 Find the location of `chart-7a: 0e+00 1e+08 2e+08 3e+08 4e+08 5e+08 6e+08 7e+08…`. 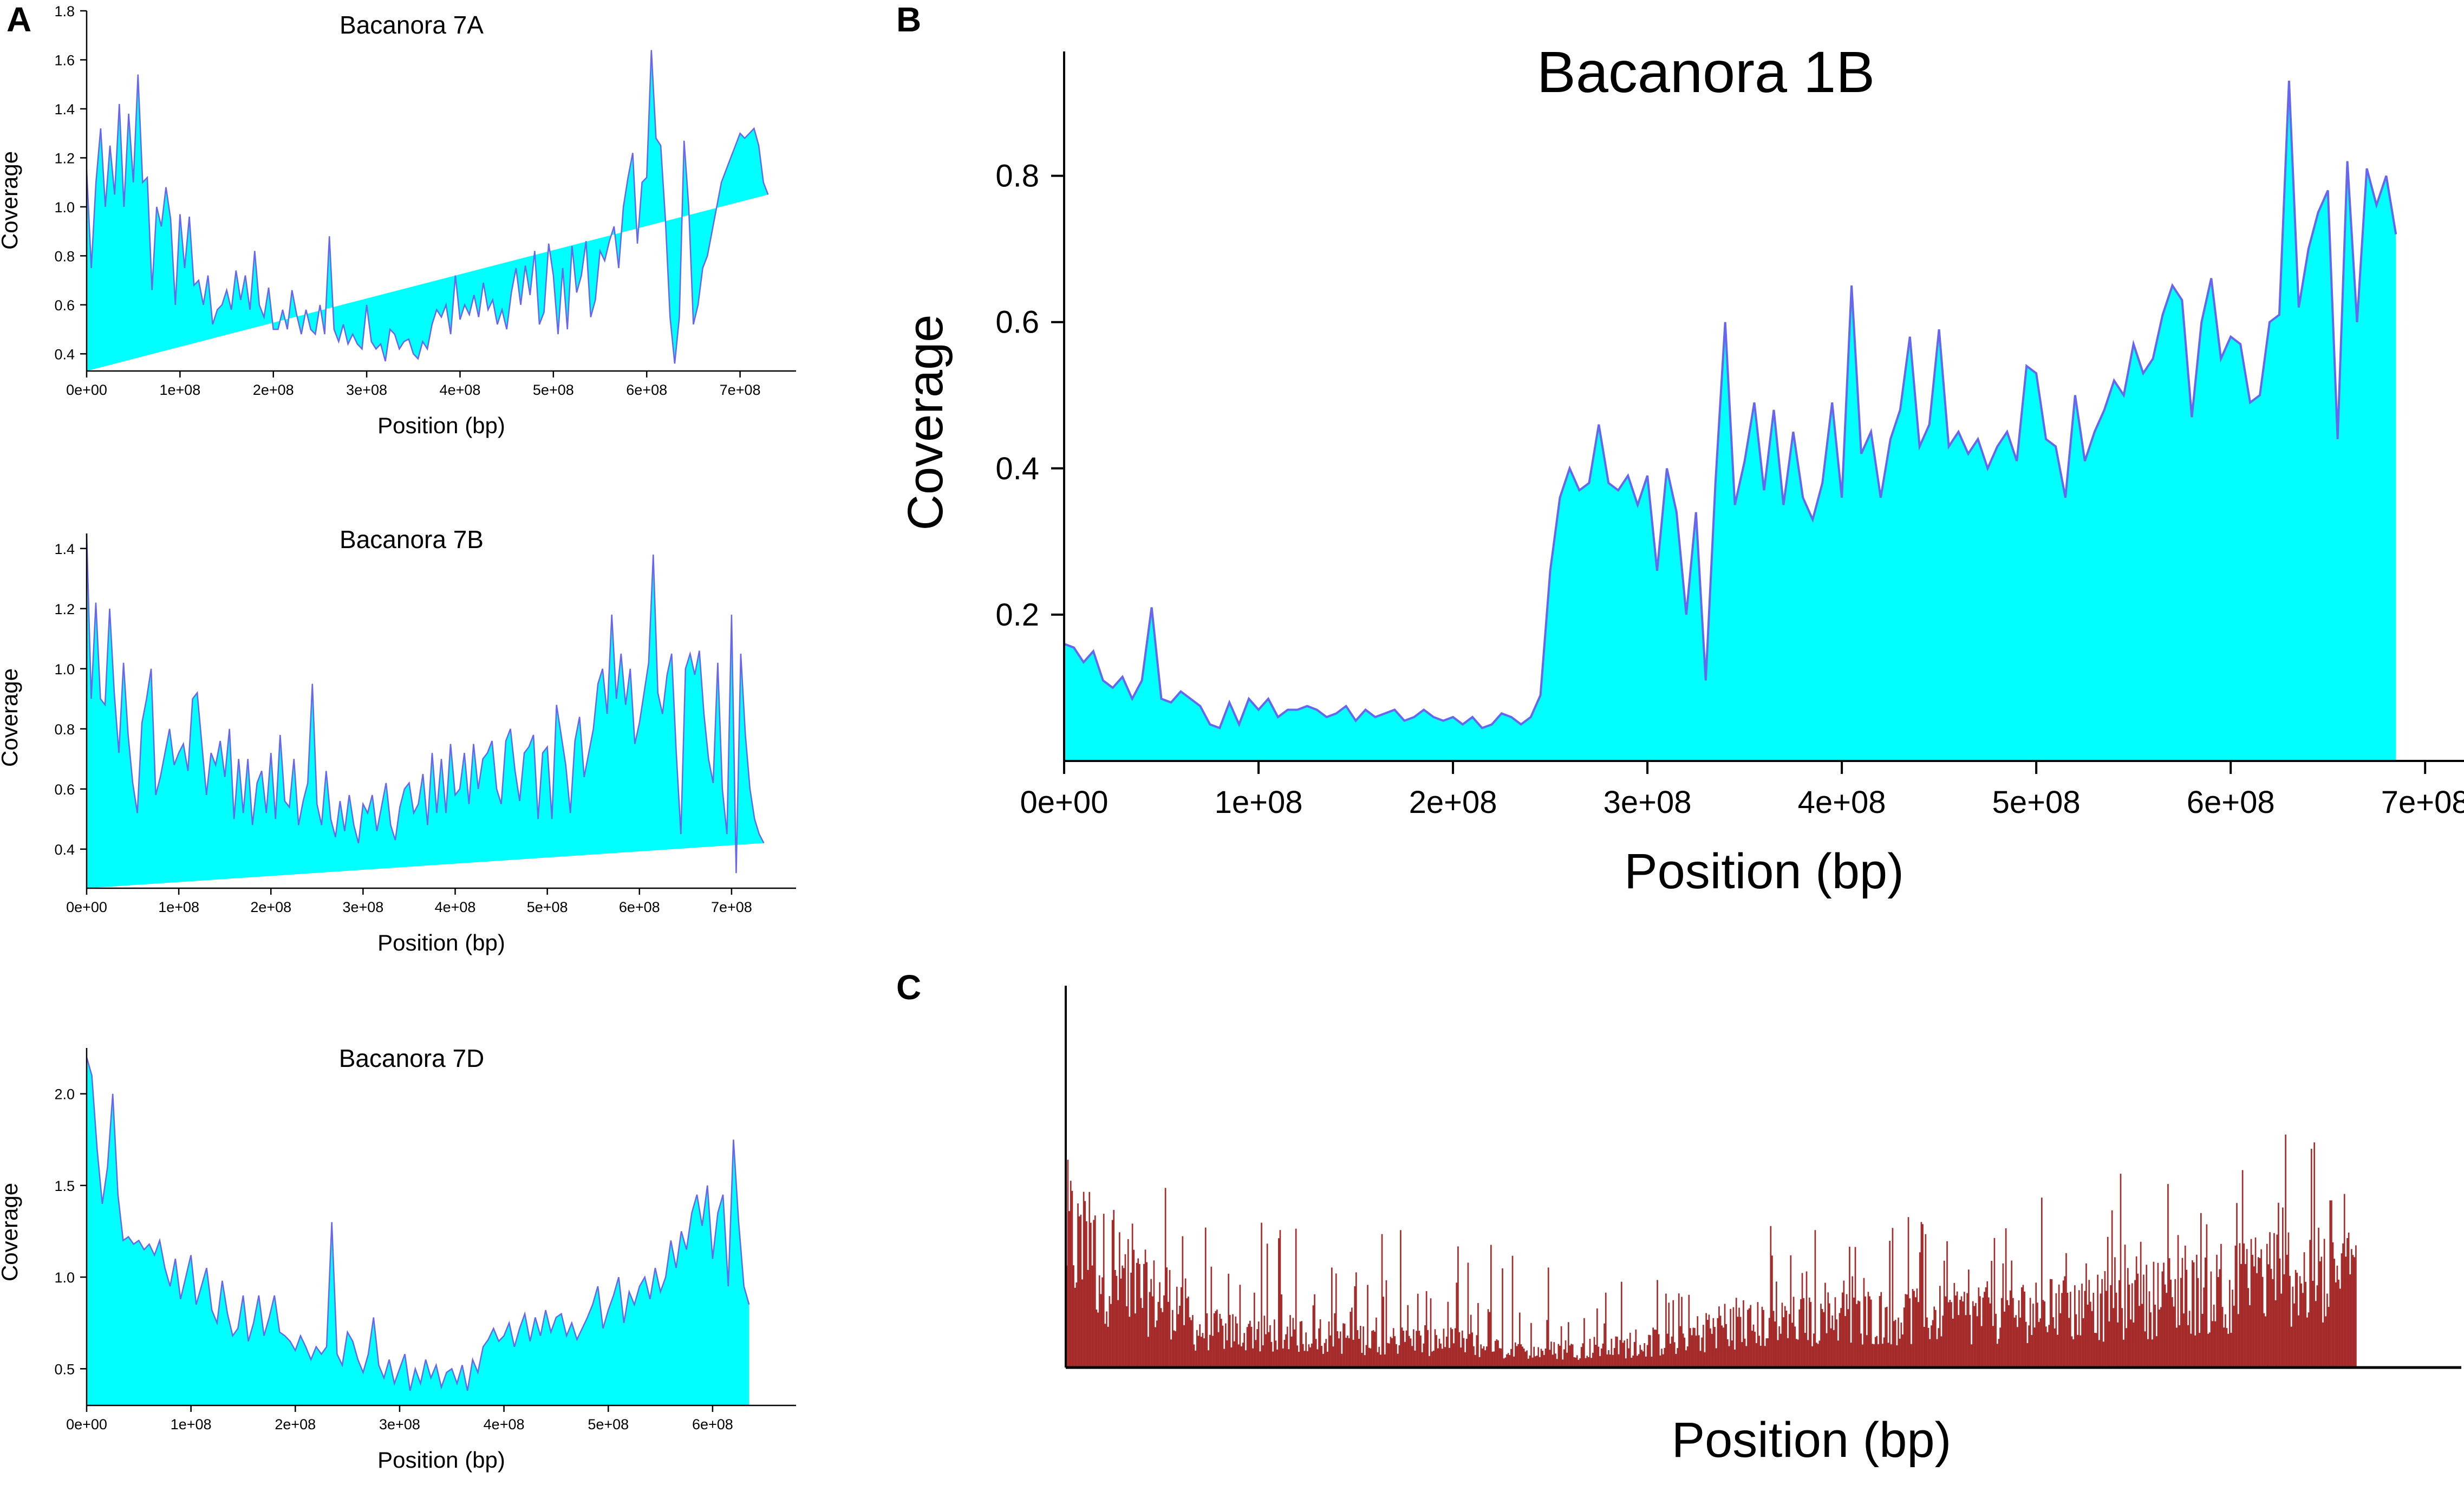

chart-7a: 0e+00 1e+08 2e+08 3e+08 4e+08 5e+08 6e+08 7e+08… is located at coordinates (398, 220).